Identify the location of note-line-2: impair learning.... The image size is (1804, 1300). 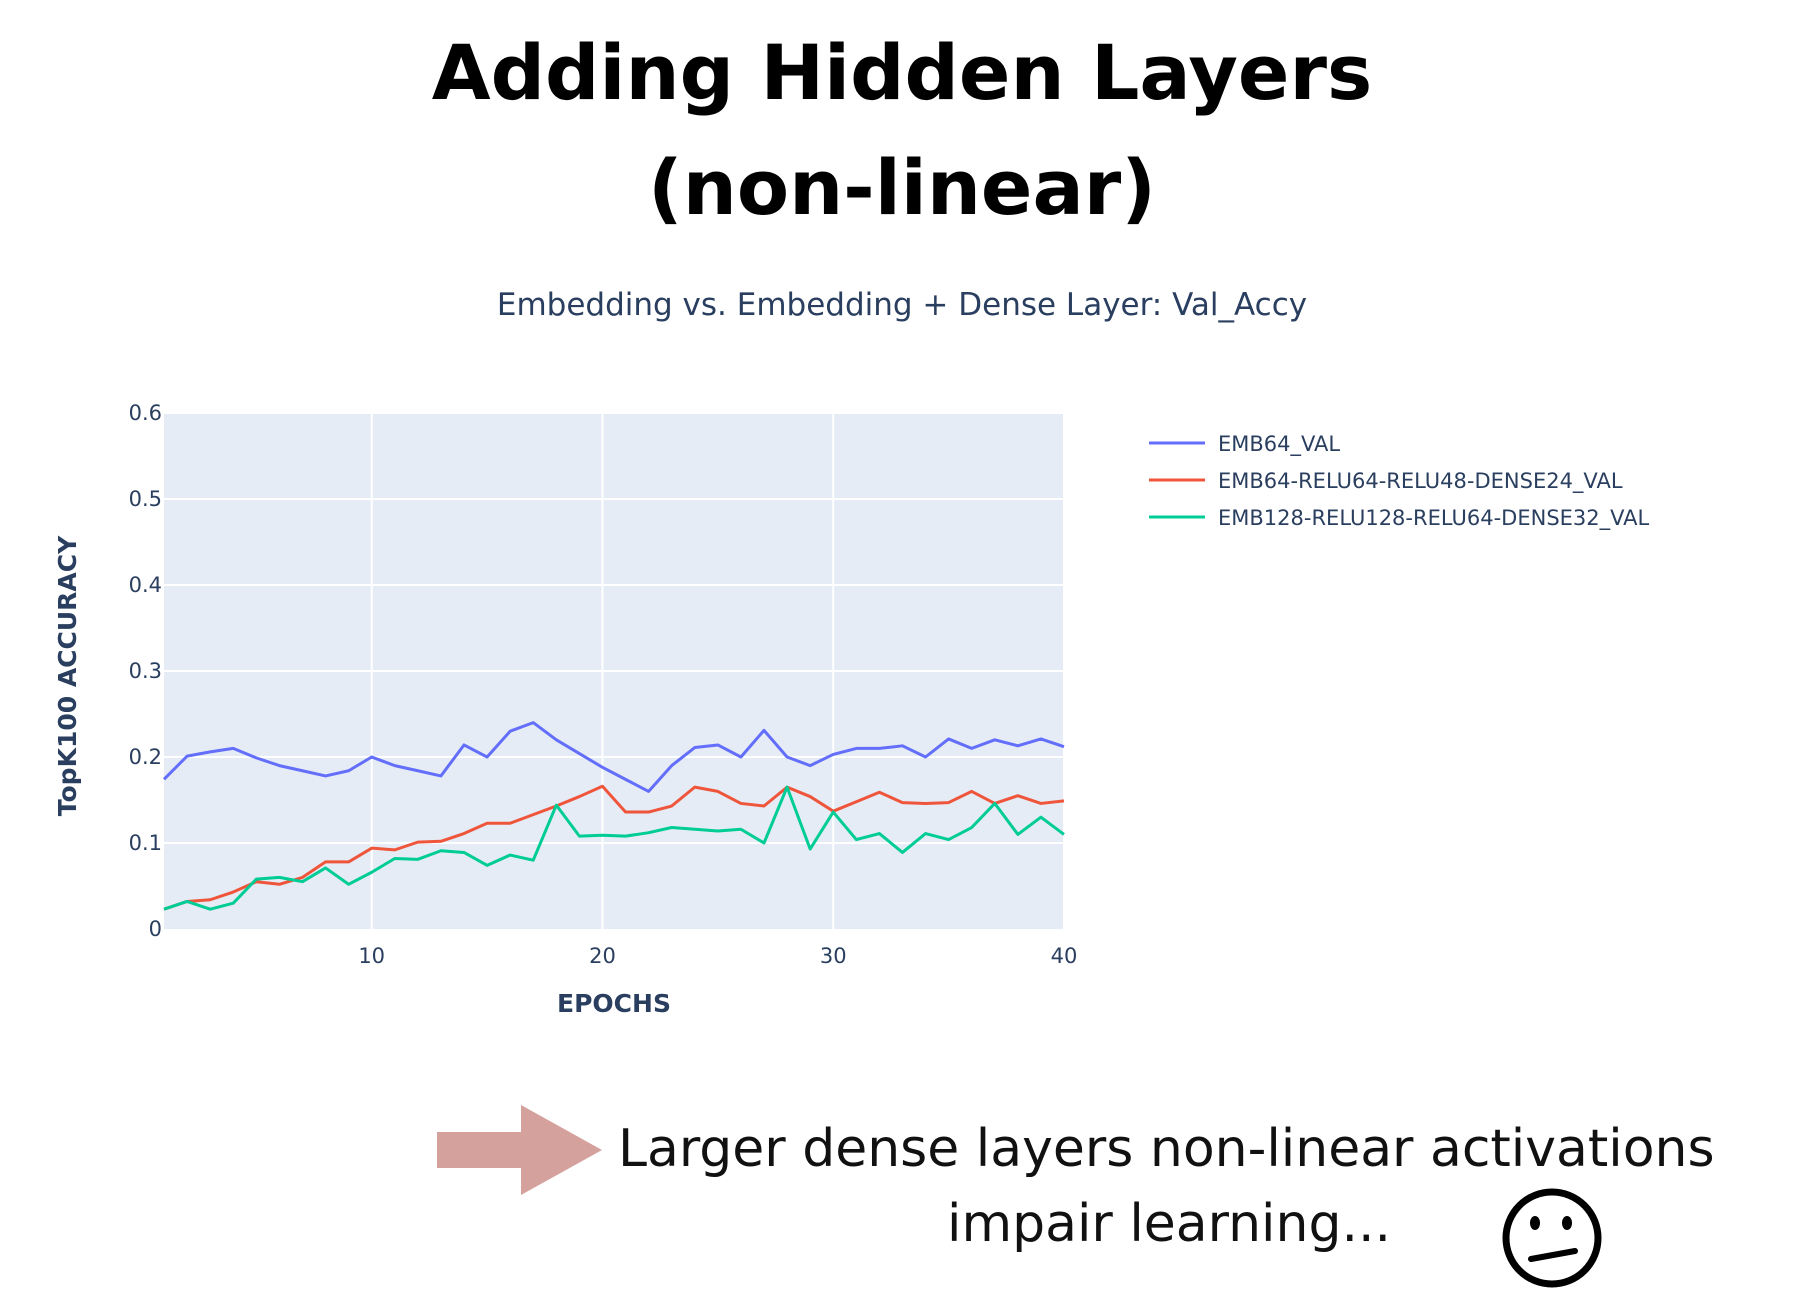
(1169, 1224).